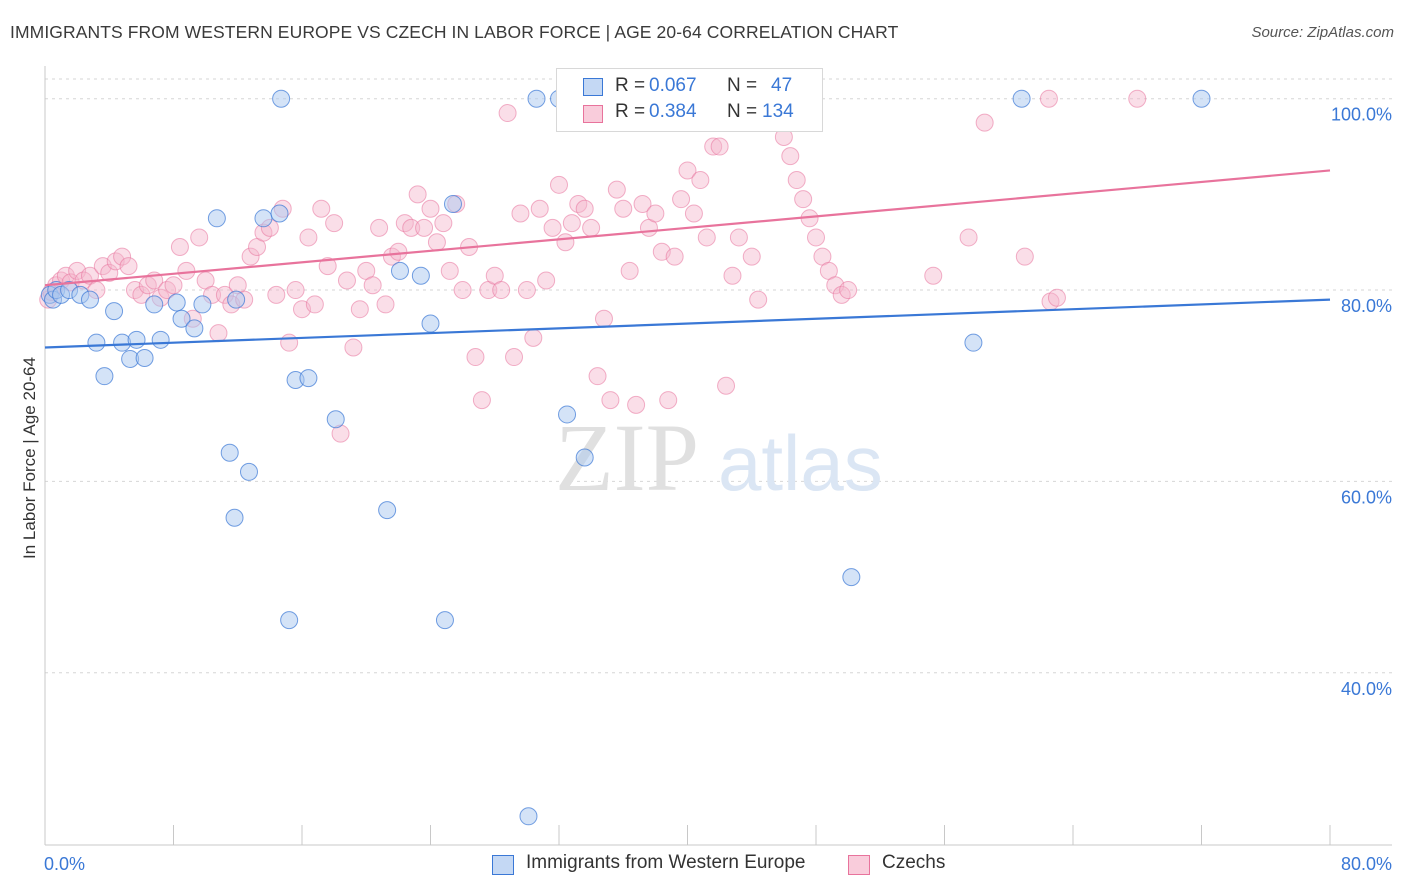 This screenshot has width=1406, height=892. I want to click on stats-box: R = 0.067 N = 47 R = 0.384 N = 134, so click(689, 100).